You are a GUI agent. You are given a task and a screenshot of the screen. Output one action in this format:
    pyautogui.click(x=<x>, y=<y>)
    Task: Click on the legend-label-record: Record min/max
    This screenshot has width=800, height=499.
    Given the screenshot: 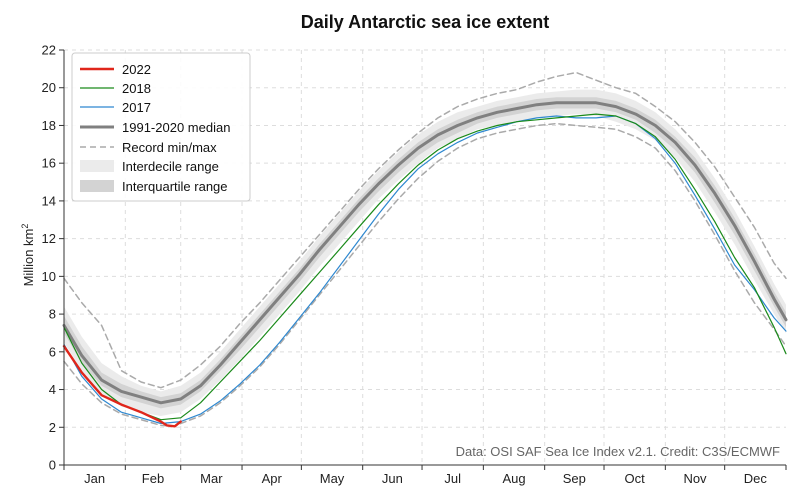 What is the action you would take?
    pyautogui.click(x=169, y=147)
    